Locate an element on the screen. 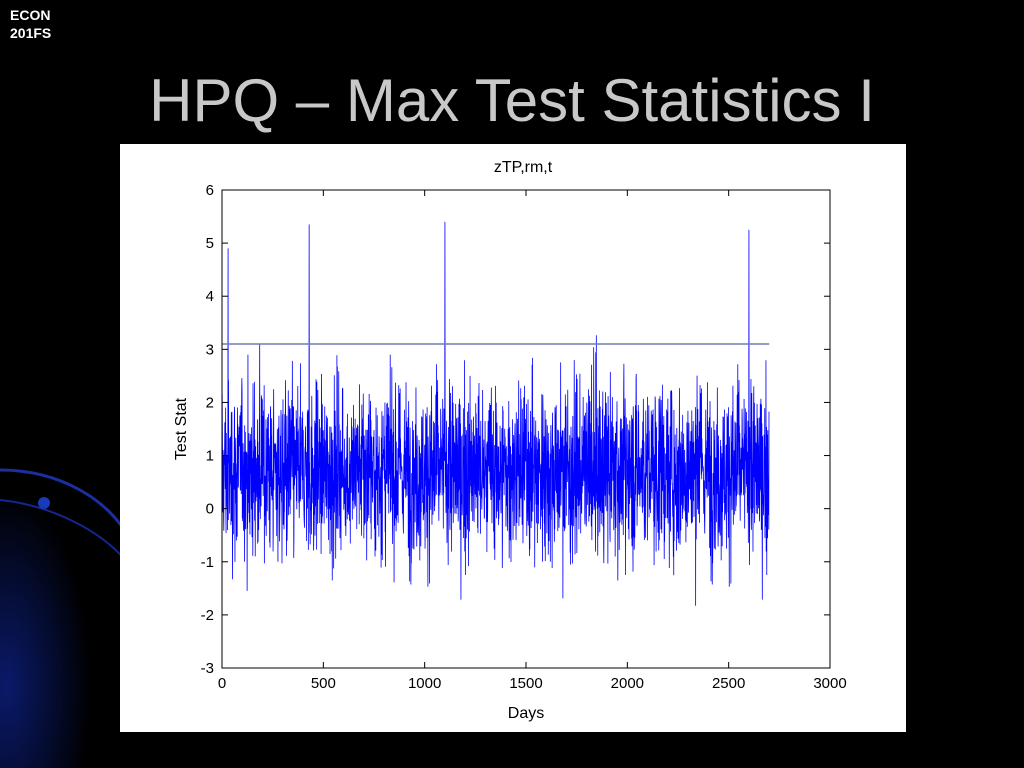  y-tick-label: 2 is located at coordinates (210, 402).